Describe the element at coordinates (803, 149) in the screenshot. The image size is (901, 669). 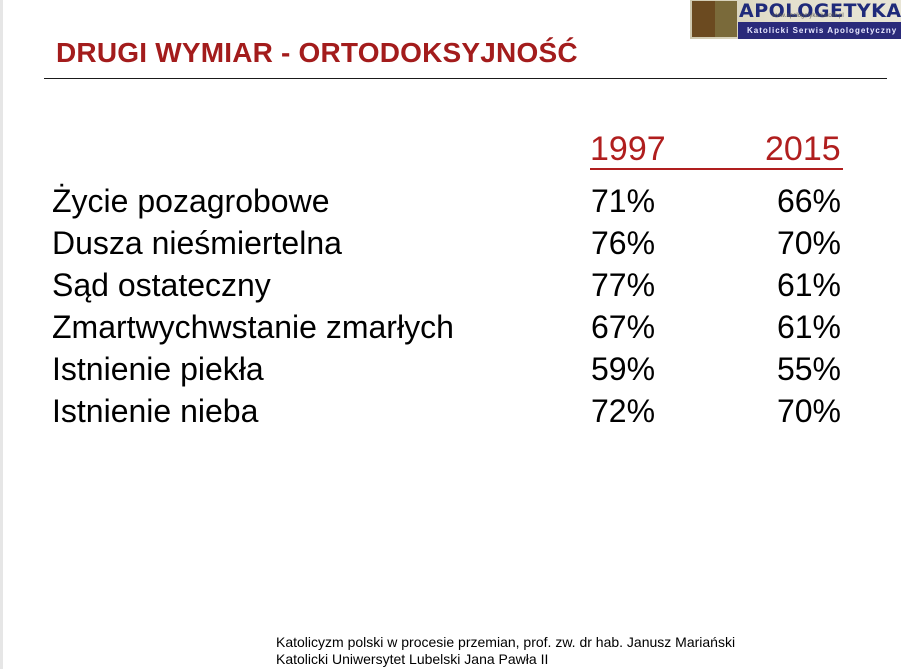
I see `column-header-2015: 2015` at that location.